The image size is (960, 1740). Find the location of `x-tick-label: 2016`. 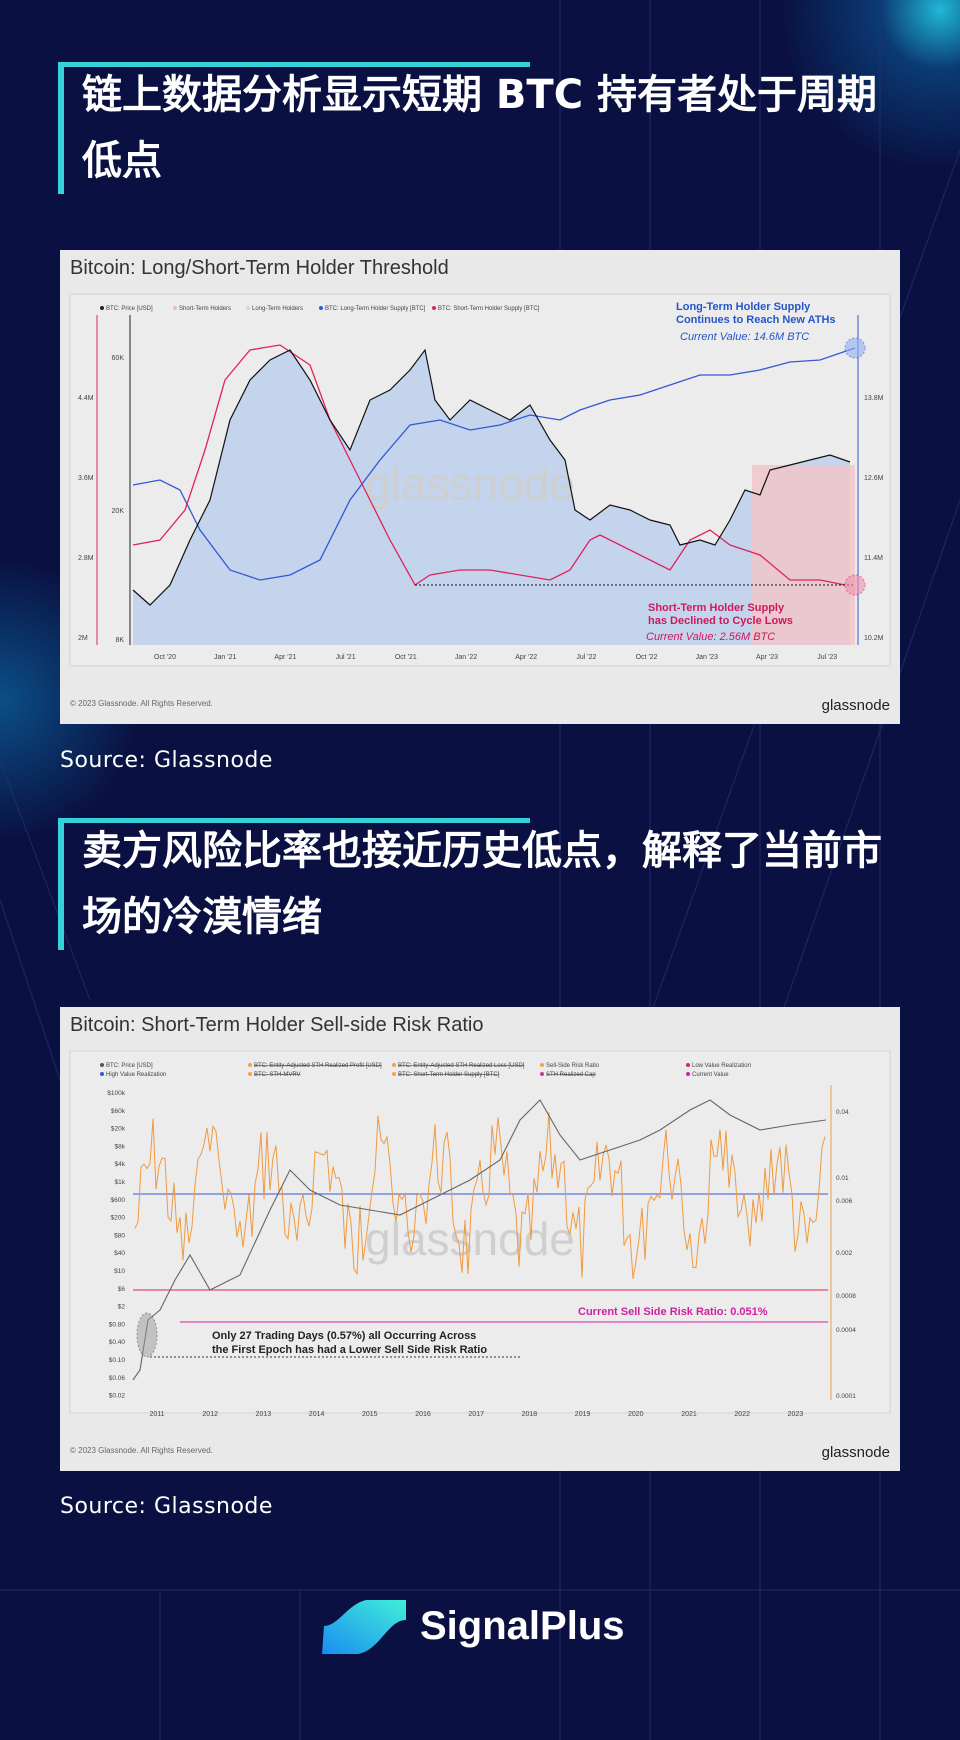

x-tick-label: 2016 is located at coordinates (423, 1414).